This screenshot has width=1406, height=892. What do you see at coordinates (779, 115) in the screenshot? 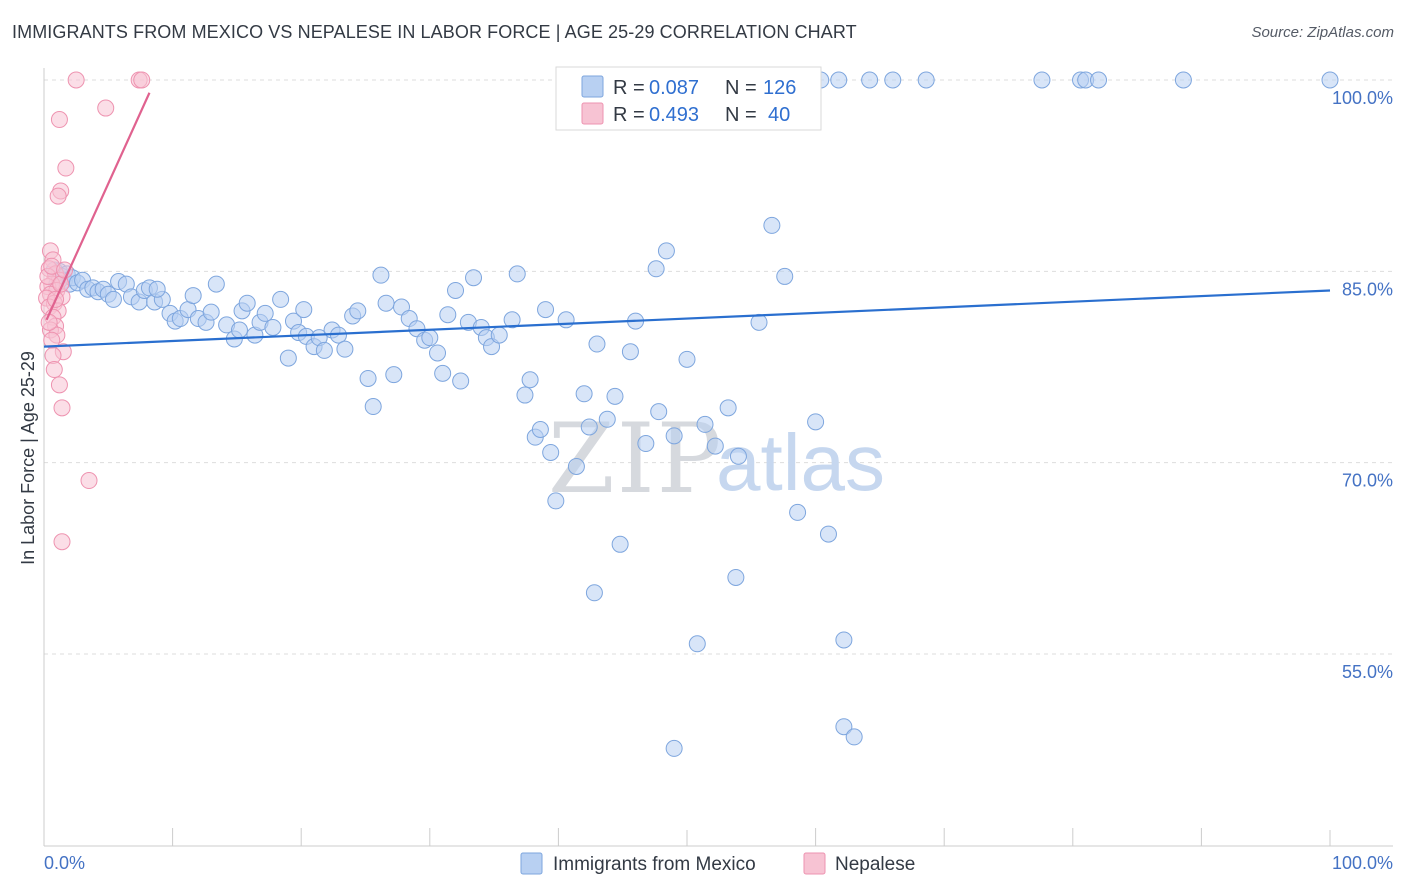
I see `legend-n-value-2: 40` at bounding box center [779, 115].